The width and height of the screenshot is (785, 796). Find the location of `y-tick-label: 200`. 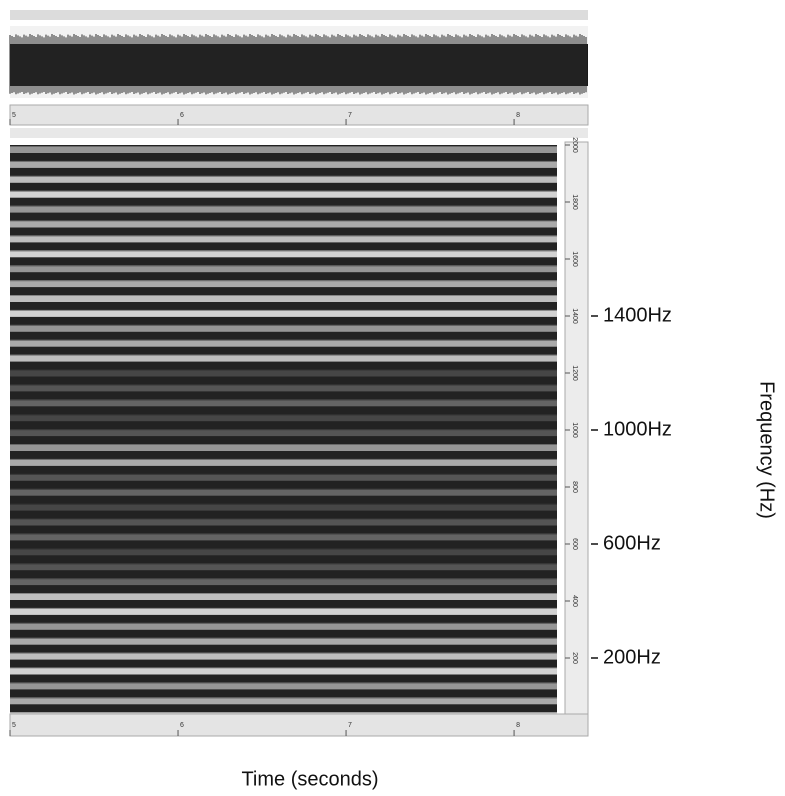

y-tick-label: 200 is located at coordinates (574, 658).